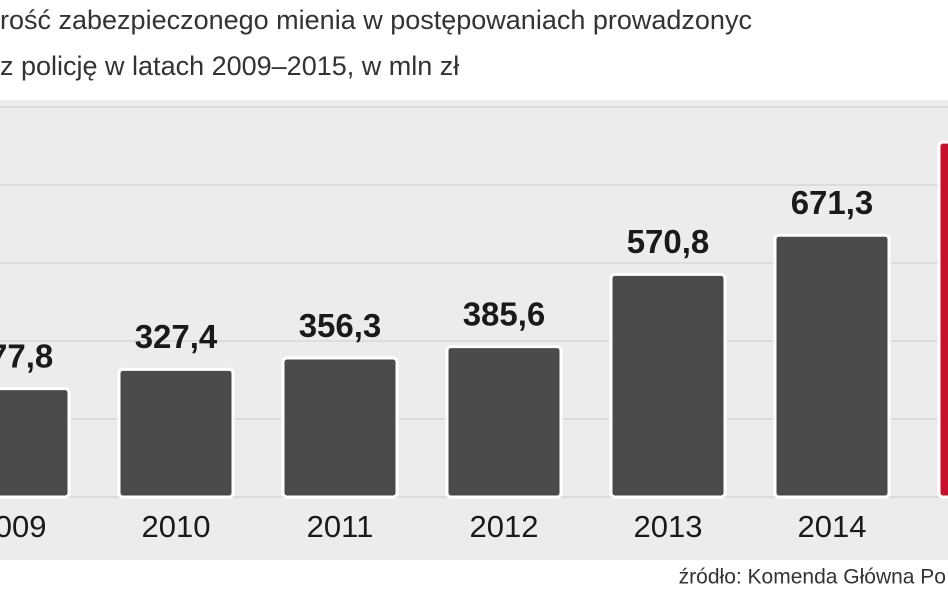 The height and width of the screenshot is (593, 948). What do you see at coordinates (176, 526) in the screenshot?
I see `x-tick-label: 2010` at bounding box center [176, 526].